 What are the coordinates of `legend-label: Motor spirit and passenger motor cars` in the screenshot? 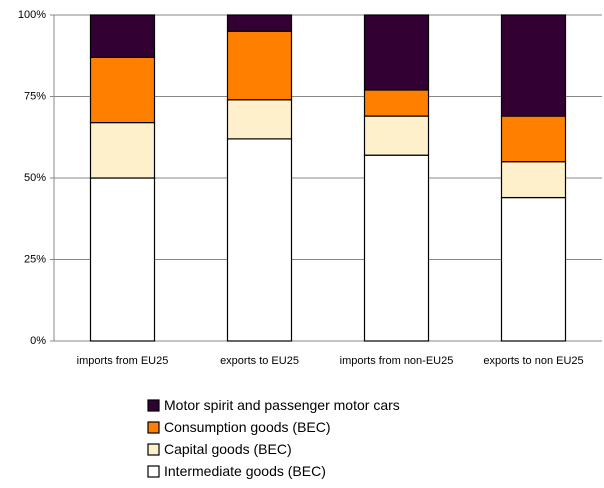 It's located at (282, 405).